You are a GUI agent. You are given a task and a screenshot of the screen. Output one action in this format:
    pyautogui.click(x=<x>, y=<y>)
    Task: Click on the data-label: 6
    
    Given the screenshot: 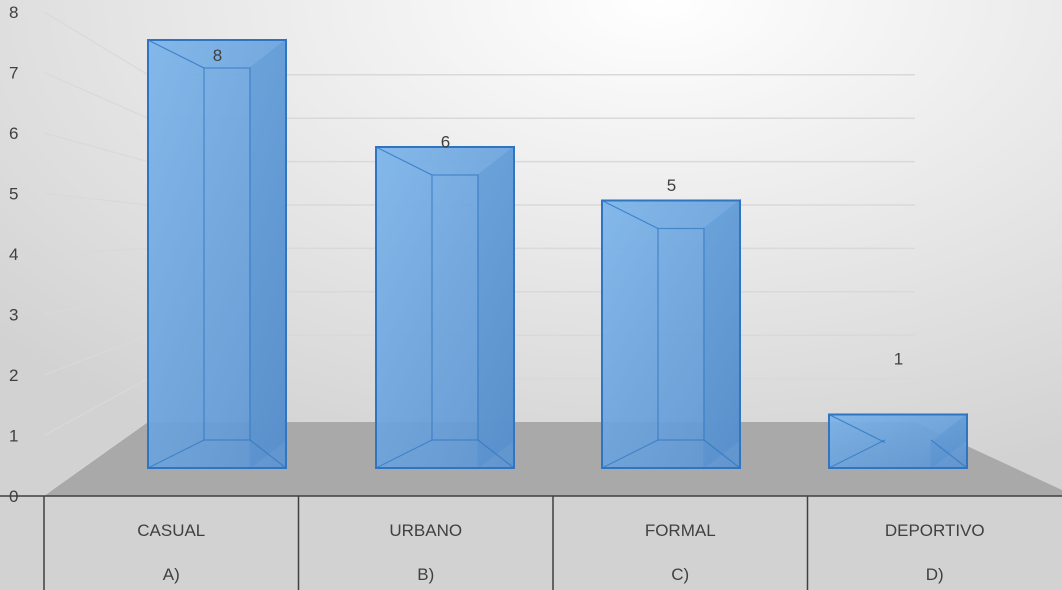 What is the action you would take?
    pyautogui.click(x=445, y=142)
    